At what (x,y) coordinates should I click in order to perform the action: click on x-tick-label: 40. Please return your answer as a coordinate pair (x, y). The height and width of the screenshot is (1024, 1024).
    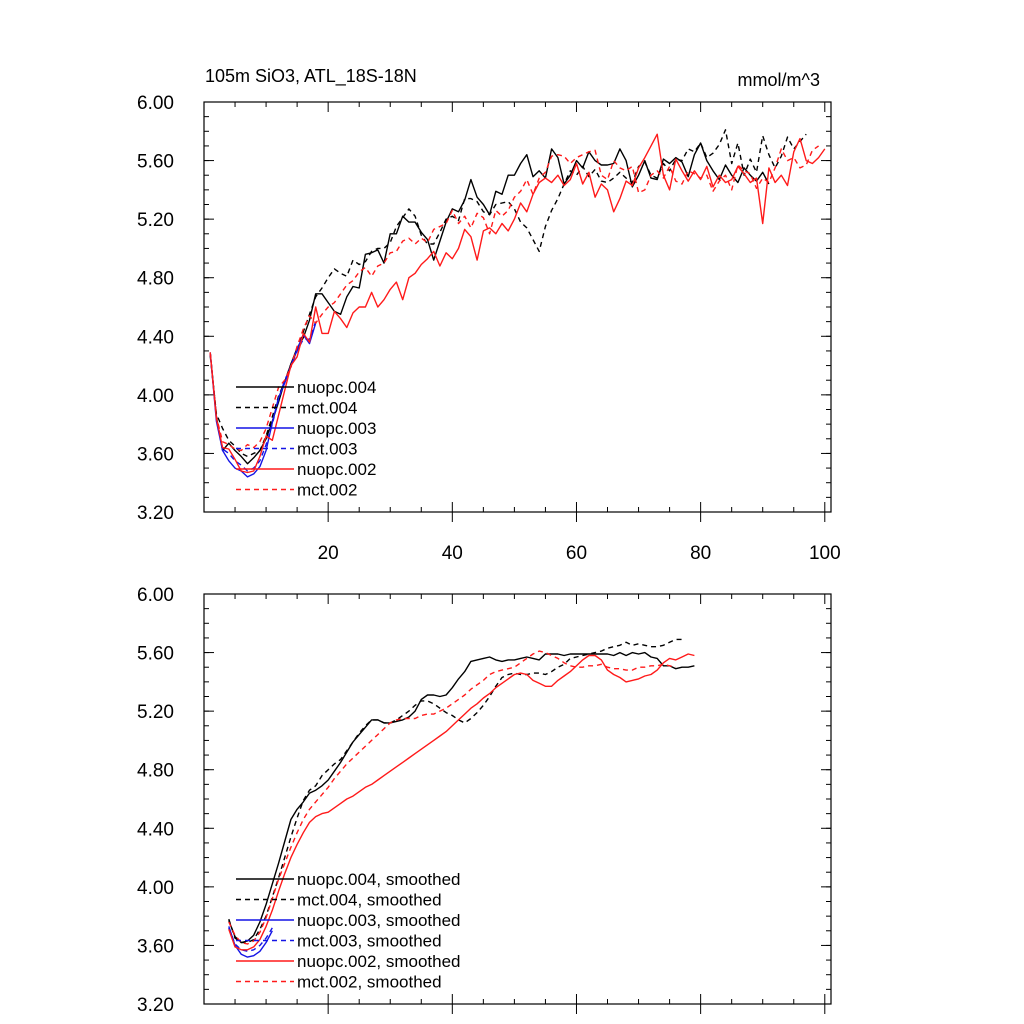
    Looking at the image, I should click on (452, 553).